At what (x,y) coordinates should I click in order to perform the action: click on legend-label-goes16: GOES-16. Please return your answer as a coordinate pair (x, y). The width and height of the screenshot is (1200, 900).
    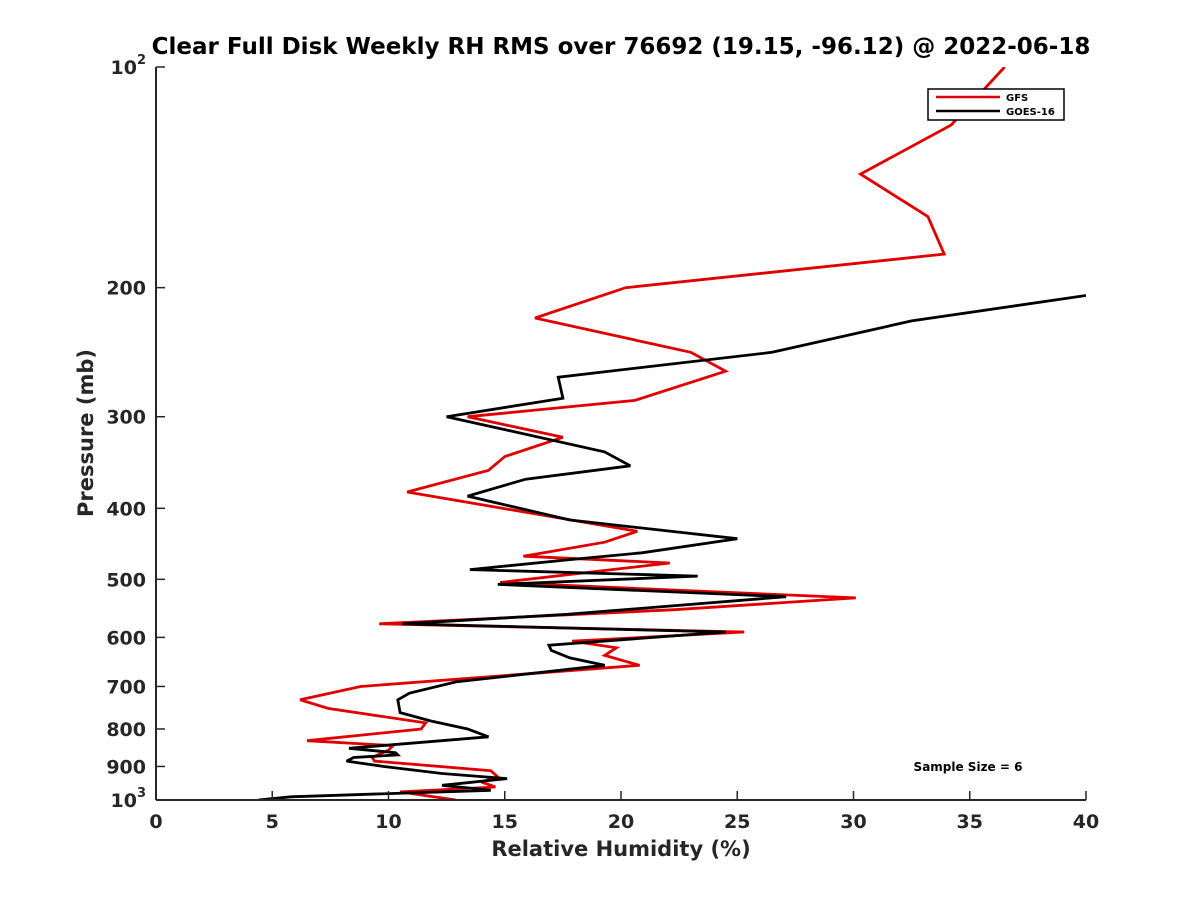
    Looking at the image, I should click on (1030, 112).